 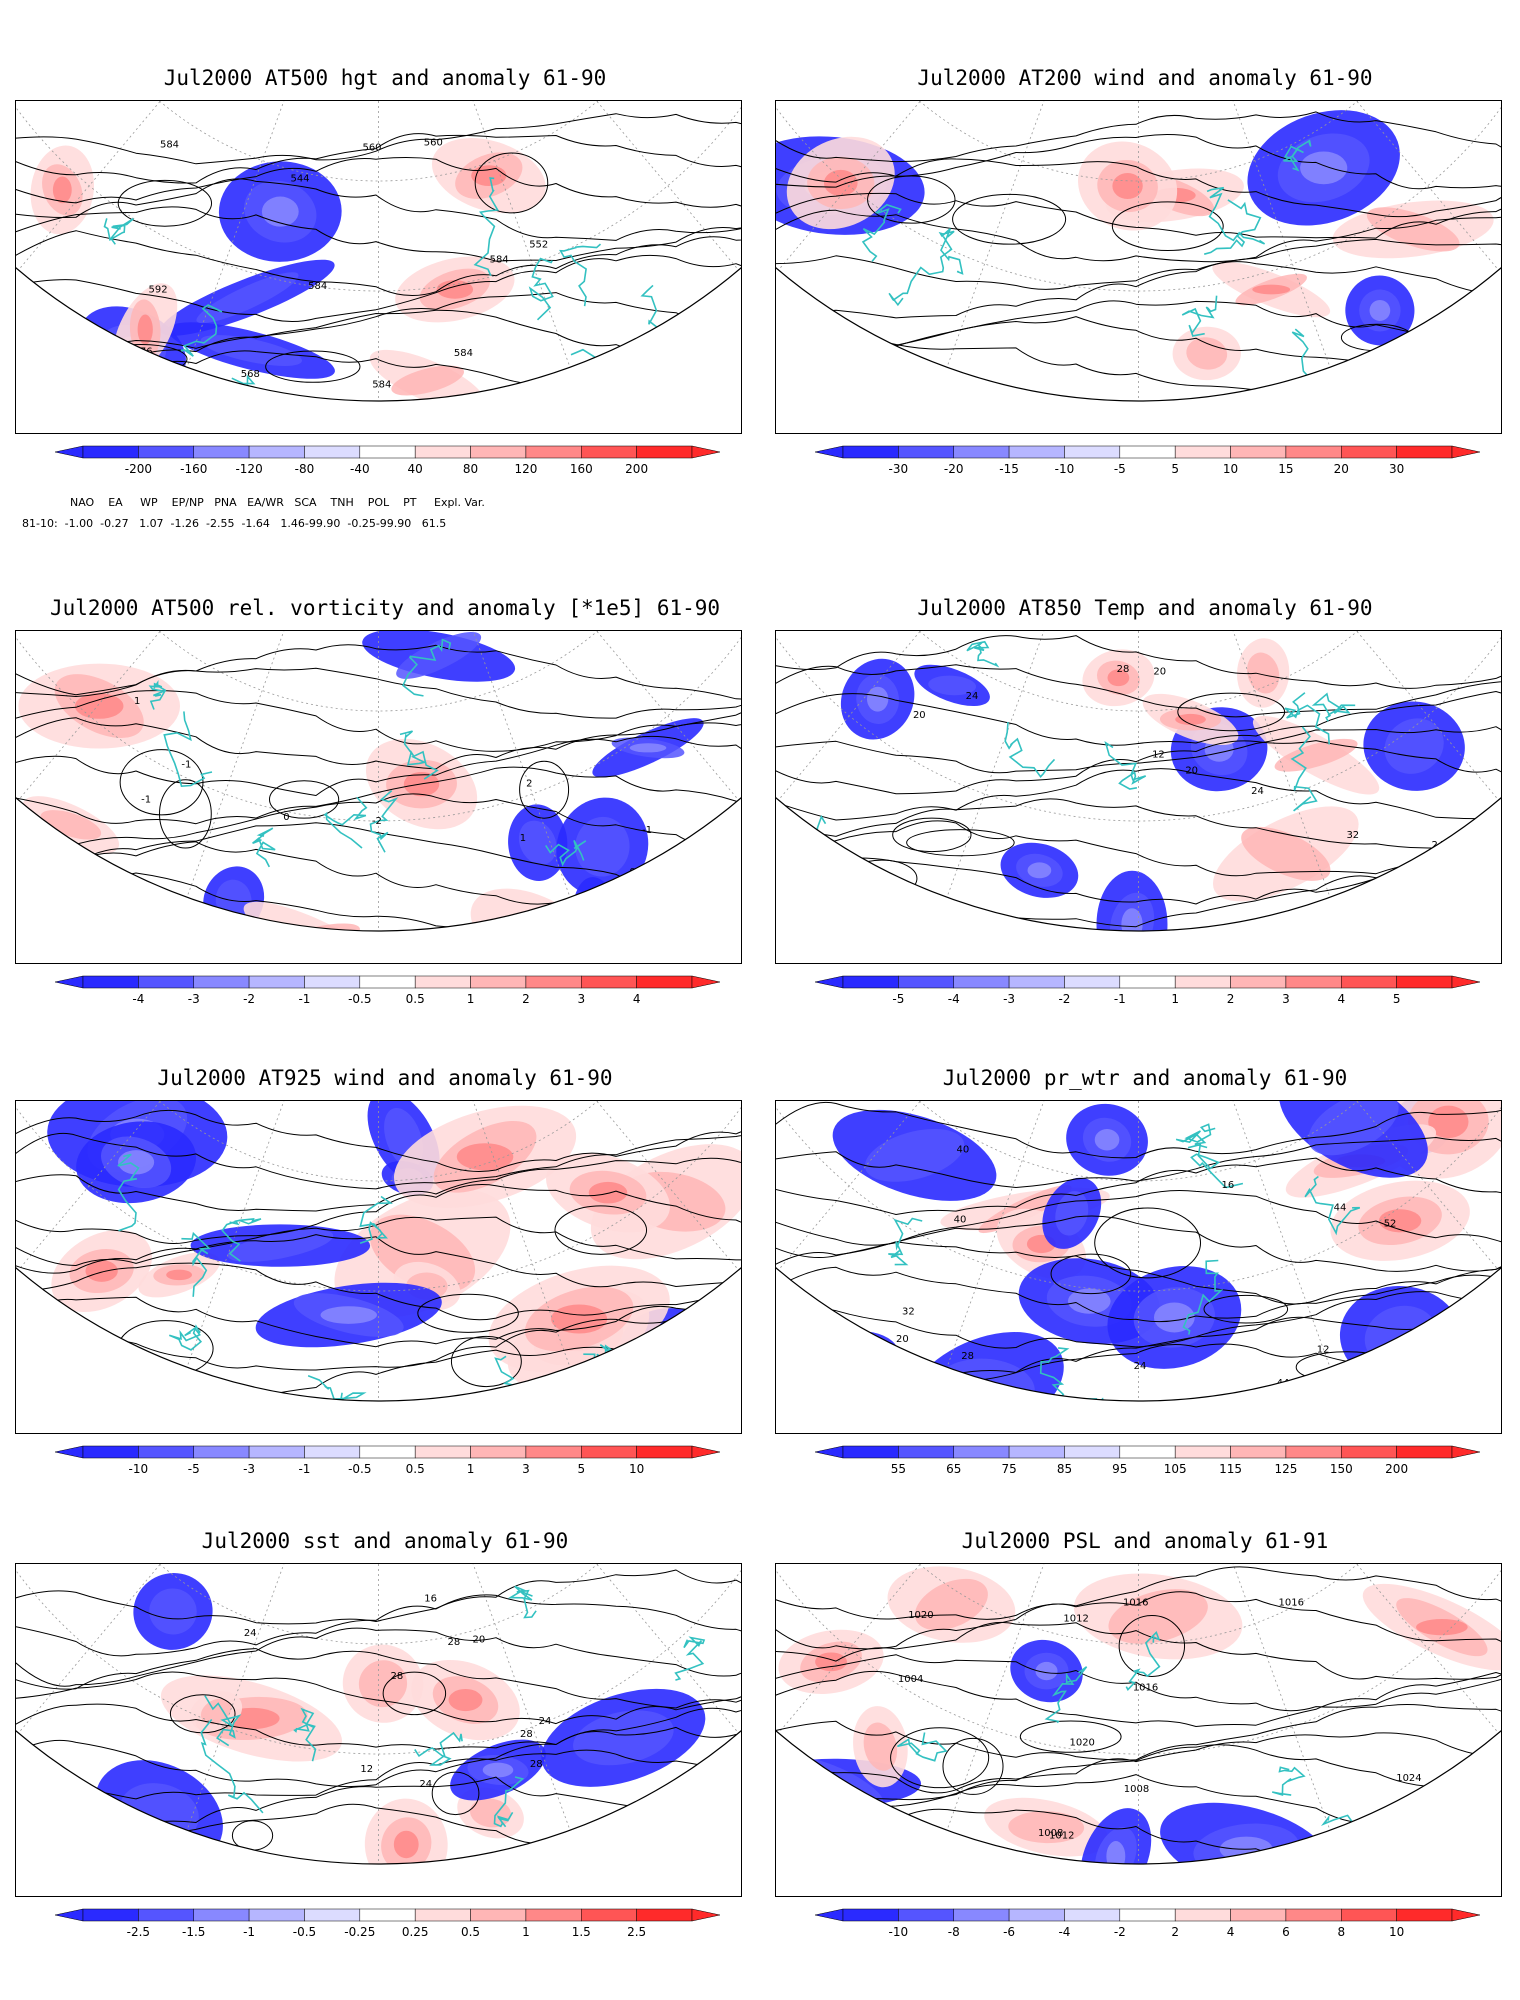 I want to click on colorbar-tick-label: 0.5, so click(x=470, y=1932).